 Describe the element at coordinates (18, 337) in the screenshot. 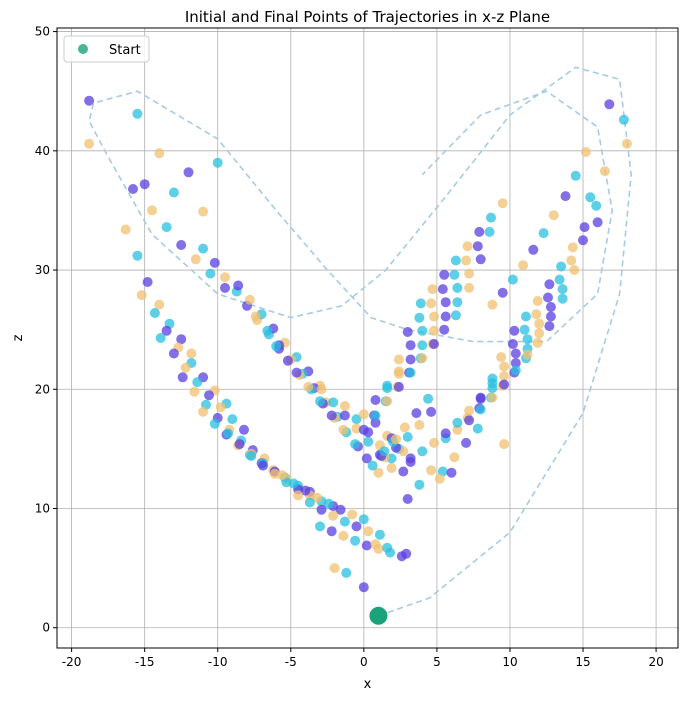

I see `y-axis-label: z` at that location.